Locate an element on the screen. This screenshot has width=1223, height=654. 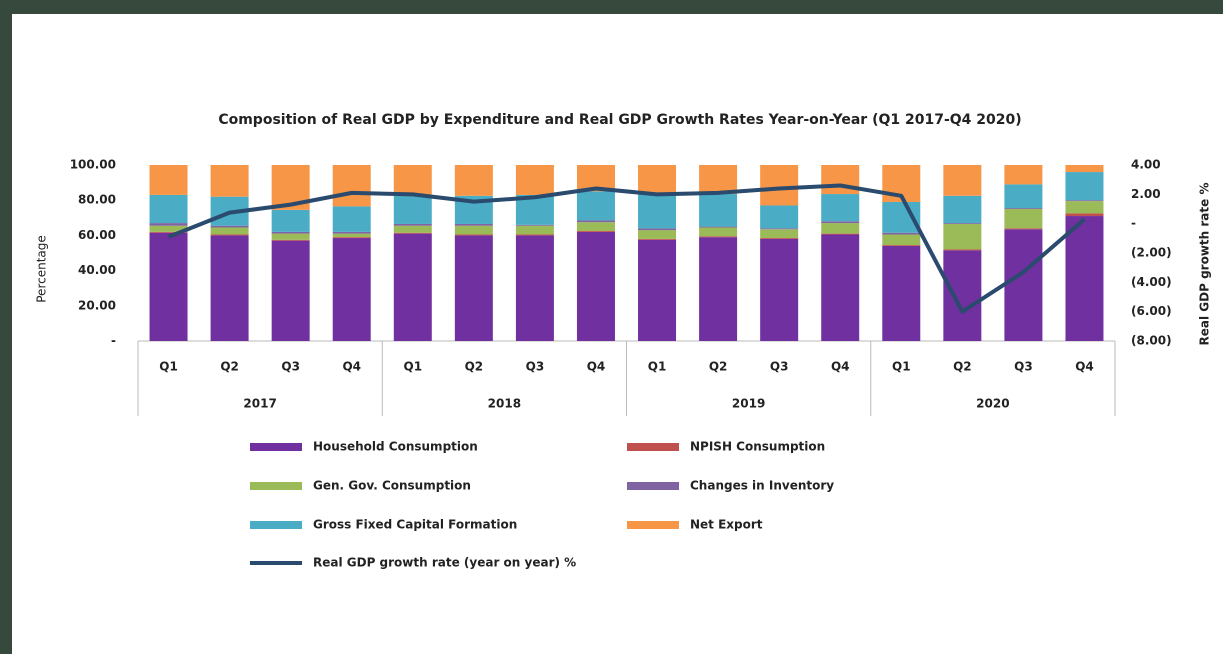
y2-tick-label: (2.00) is located at coordinates (1151, 253).